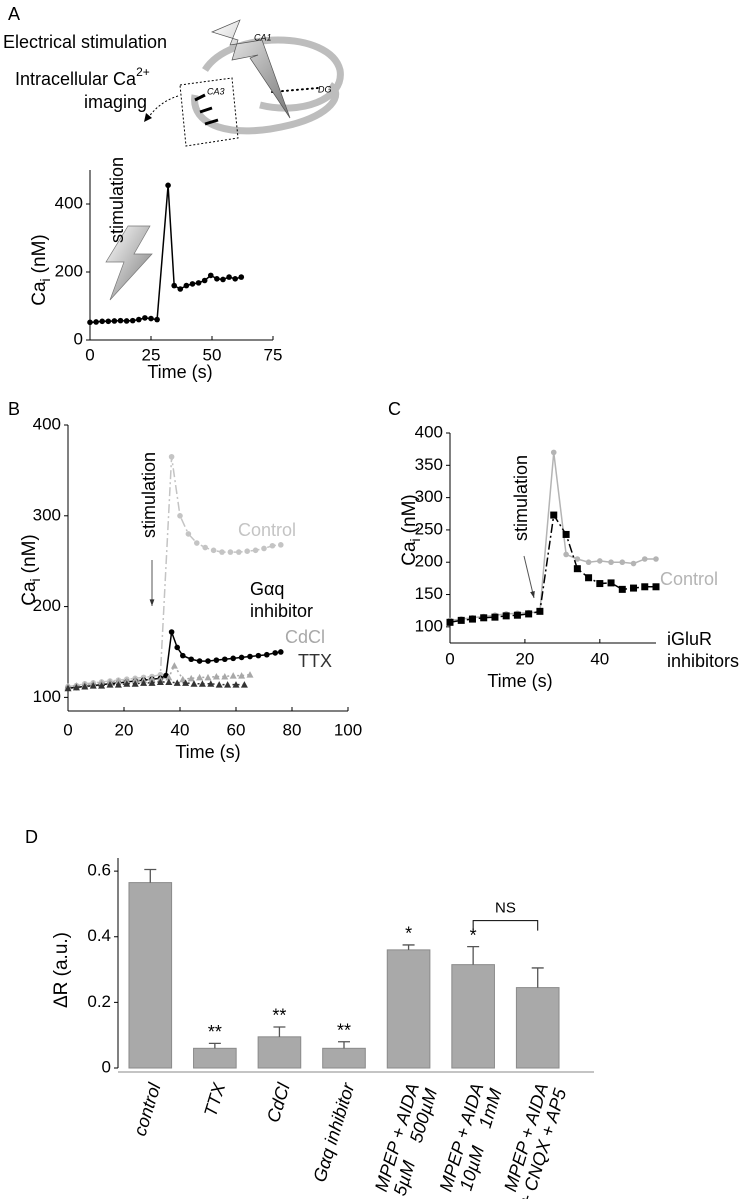  I want to click on series-label-box: Control, so click(689, 579).